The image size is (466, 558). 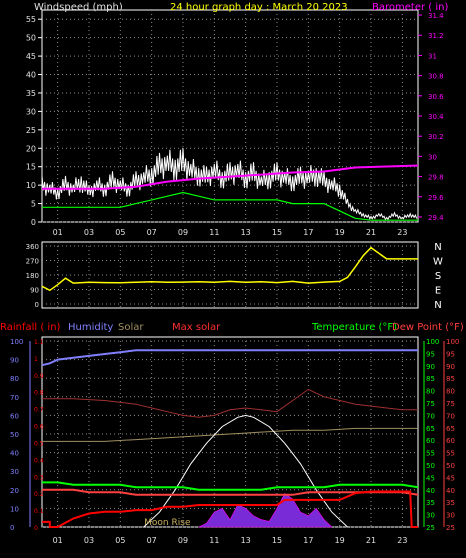 What do you see at coordinates (31, 38) in the screenshot?
I see `y-tick-label: 50` at bounding box center [31, 38].